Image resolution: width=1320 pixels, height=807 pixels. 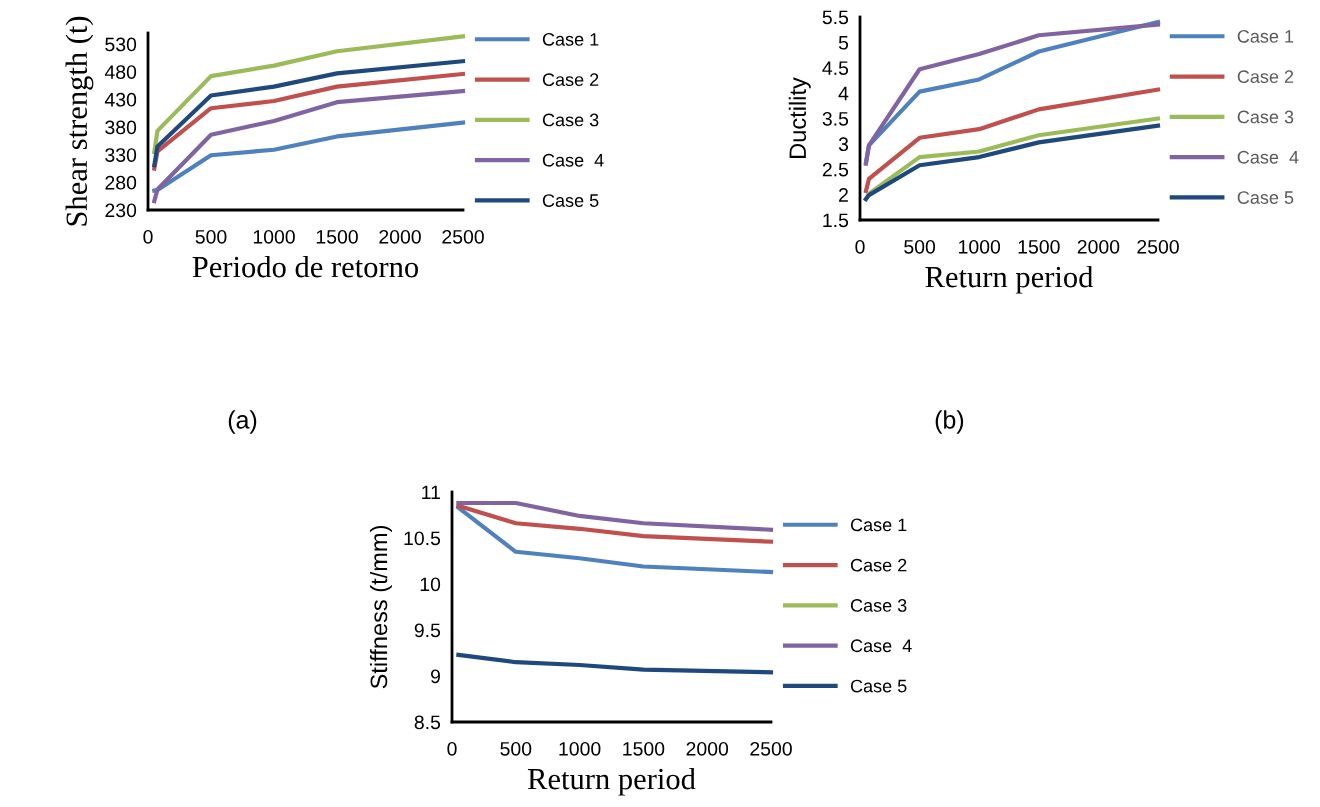 What do you see at coordinates (843, 43) in the screenshot?
I see `y-tick-label: 5` at bounding box center [843, 43].